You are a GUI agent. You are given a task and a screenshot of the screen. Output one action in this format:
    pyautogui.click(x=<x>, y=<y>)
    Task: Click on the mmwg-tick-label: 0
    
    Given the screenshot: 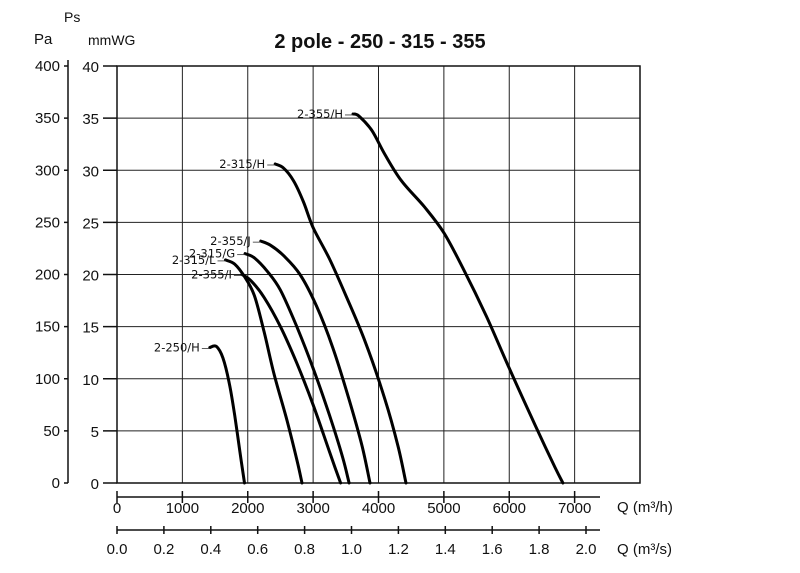 What is the action you would take?
    pyautogui.click(x=95, y=484)
    